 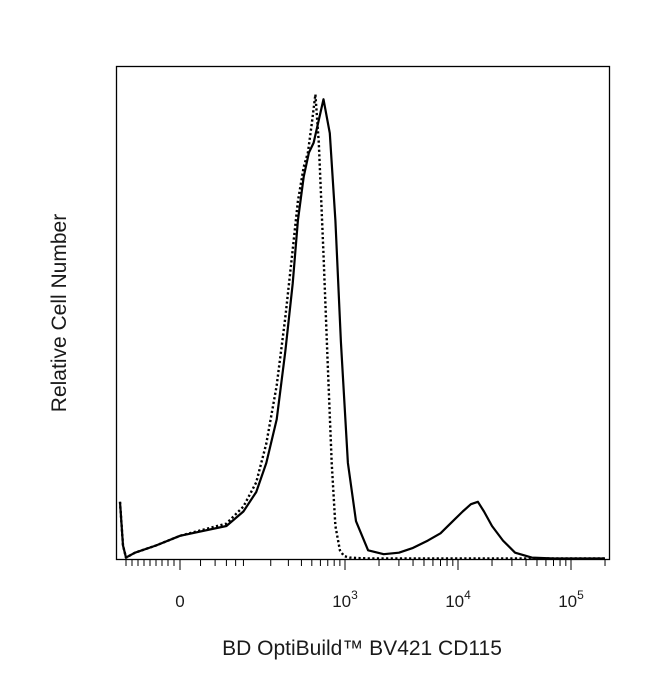 I want to click on x-tick-label: 0, so click(x=179, y=601).